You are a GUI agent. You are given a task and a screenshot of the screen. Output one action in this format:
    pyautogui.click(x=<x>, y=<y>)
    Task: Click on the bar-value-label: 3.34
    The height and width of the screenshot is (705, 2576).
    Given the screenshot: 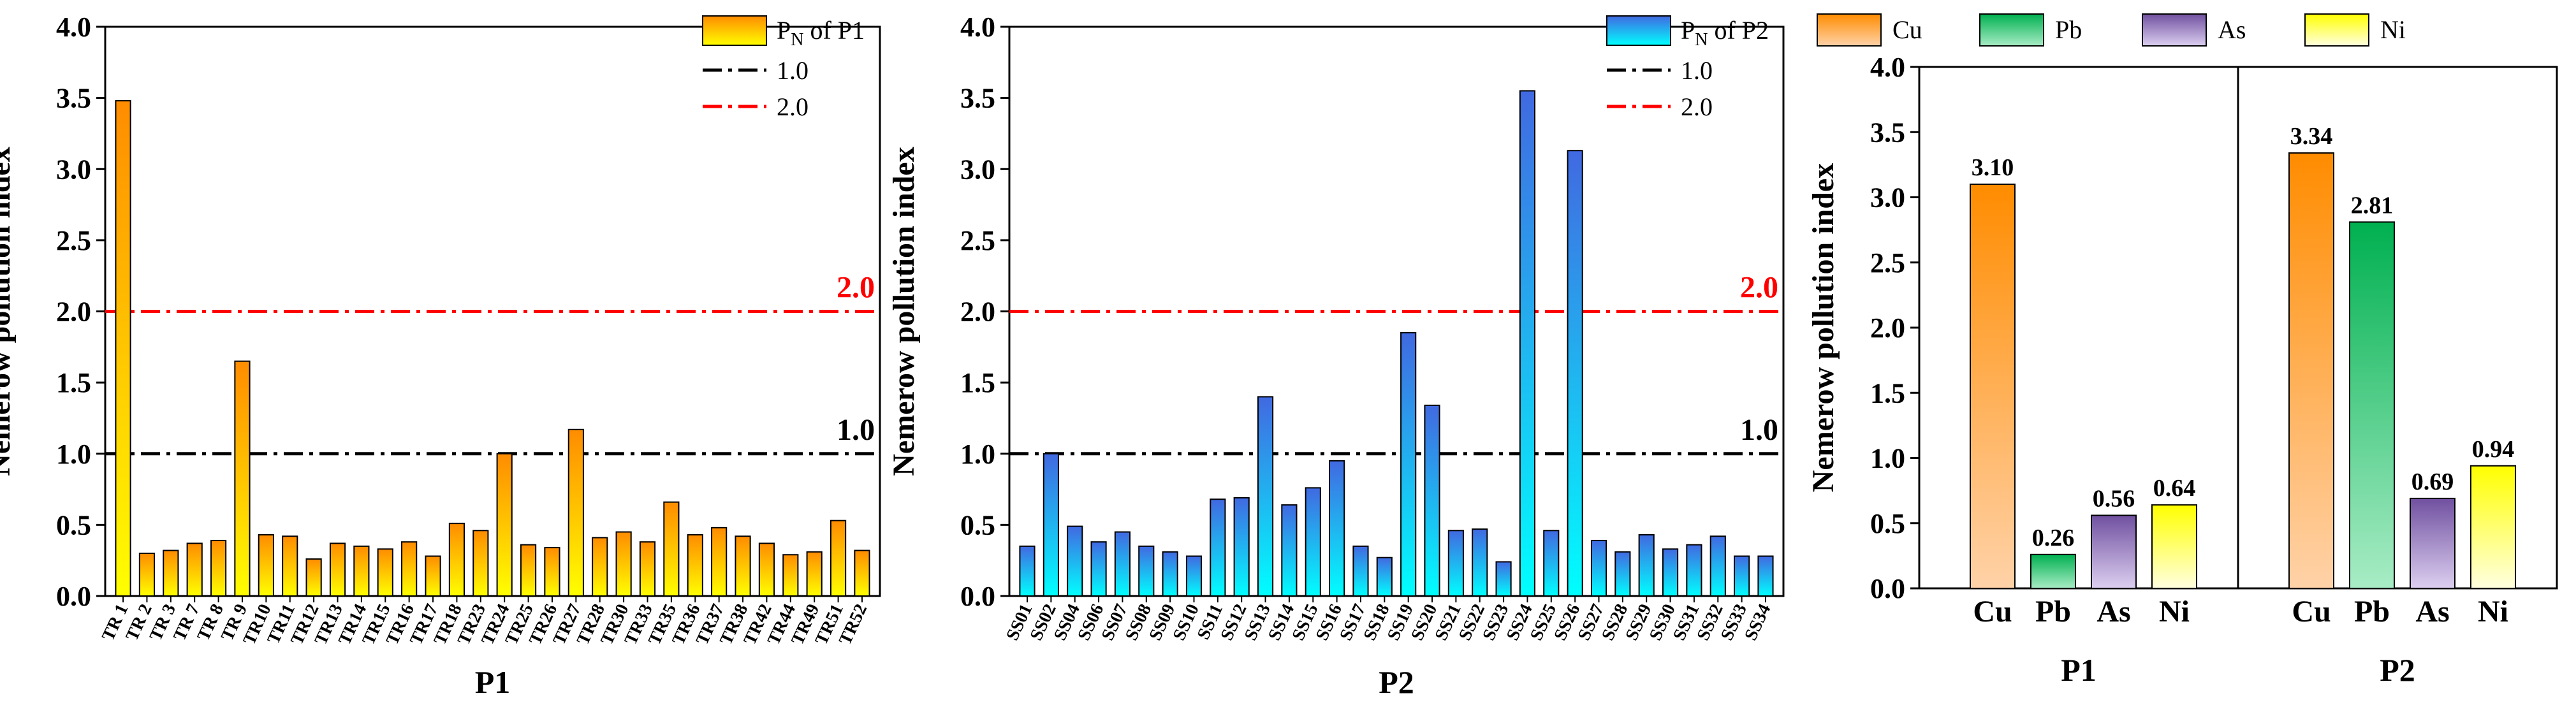 What is the action you would take?
    pyautogui.click(x=2311, y=136)
    